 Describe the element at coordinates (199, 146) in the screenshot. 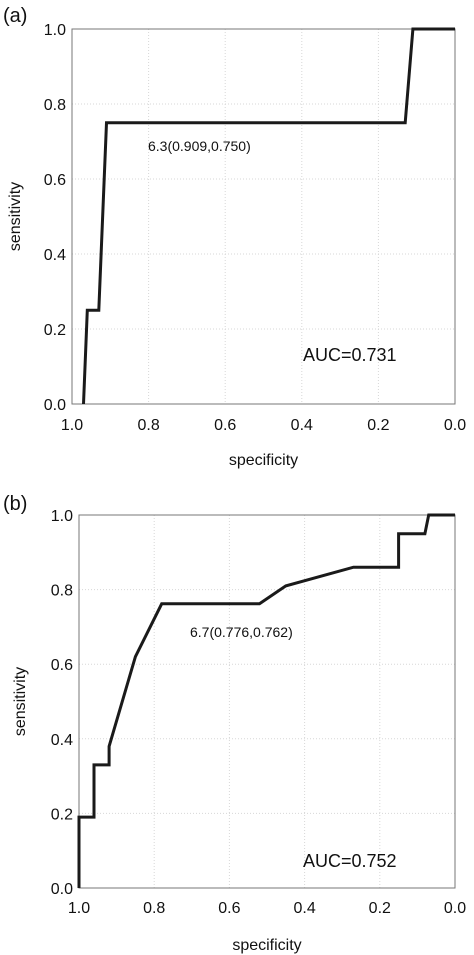

I see `cutoff-annotation: 6.3(0.909,0.750)` at that location.